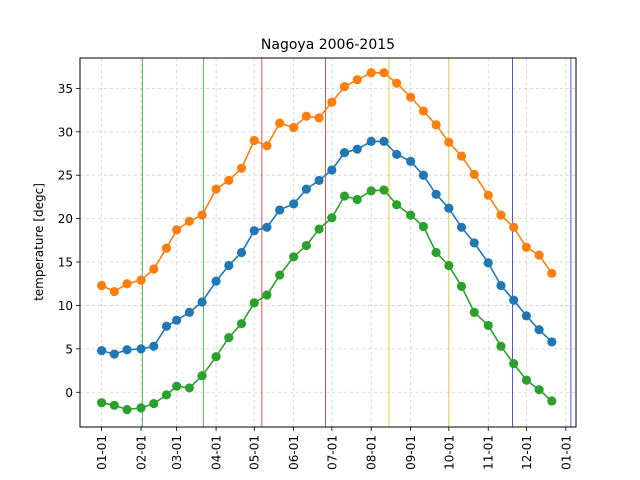 The width and height of the screenshot is (640, 480). What do you see at coordinates (65, 176) in the screenshot?
I see `y-tick-label: 25` at bounding box center [65, 176].